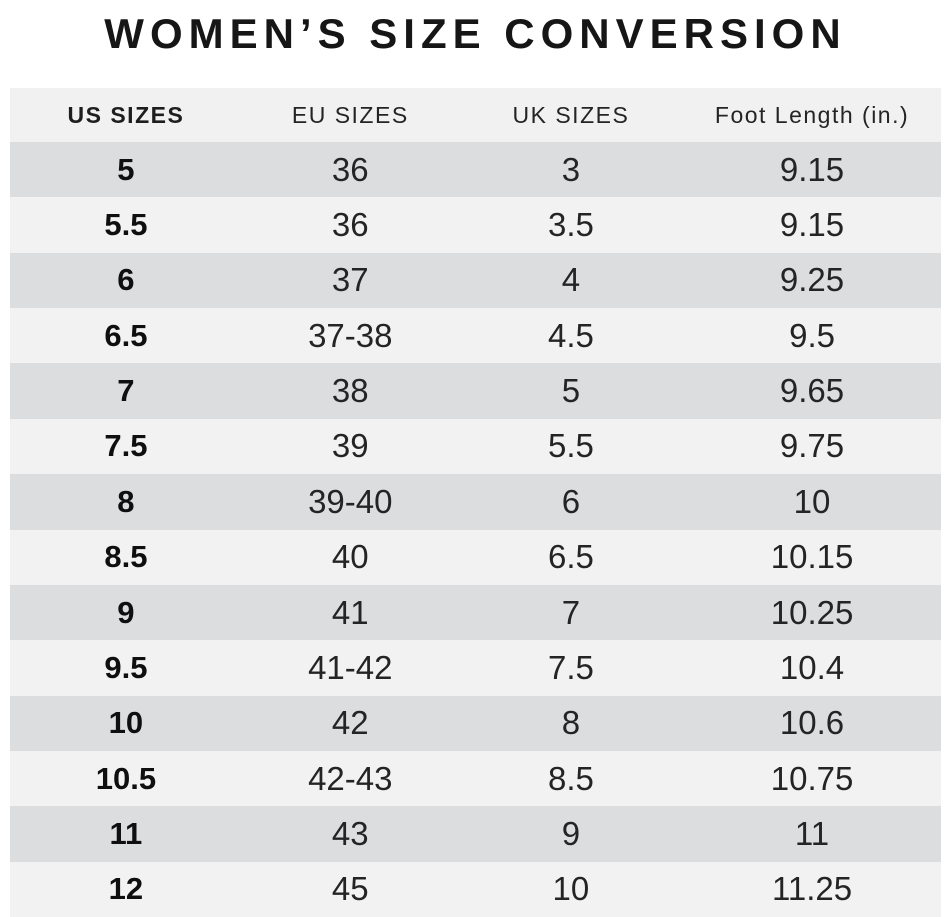 The height and width of the screenshot is (917, 951). Describe the element at coordinates (812, 778) in the screenshot. I see `cell-foot-length: 10.75` at that location.